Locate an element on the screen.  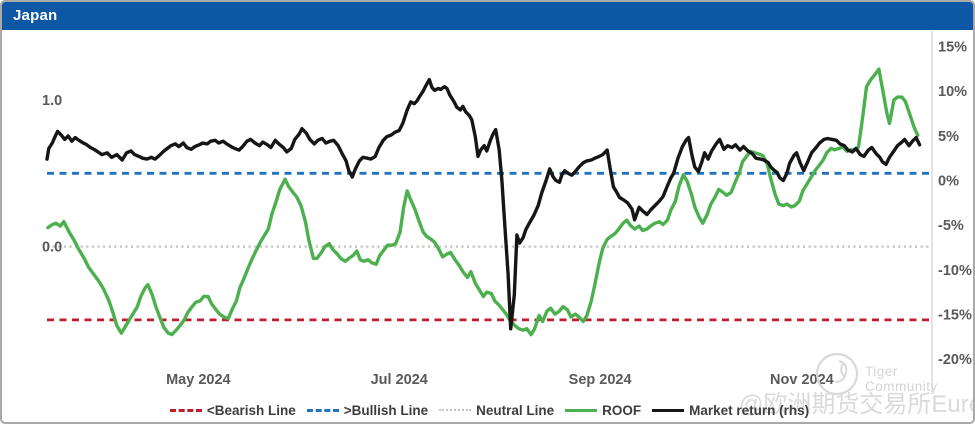
svg-text: 0.0 is located at coordinates (52, 248).